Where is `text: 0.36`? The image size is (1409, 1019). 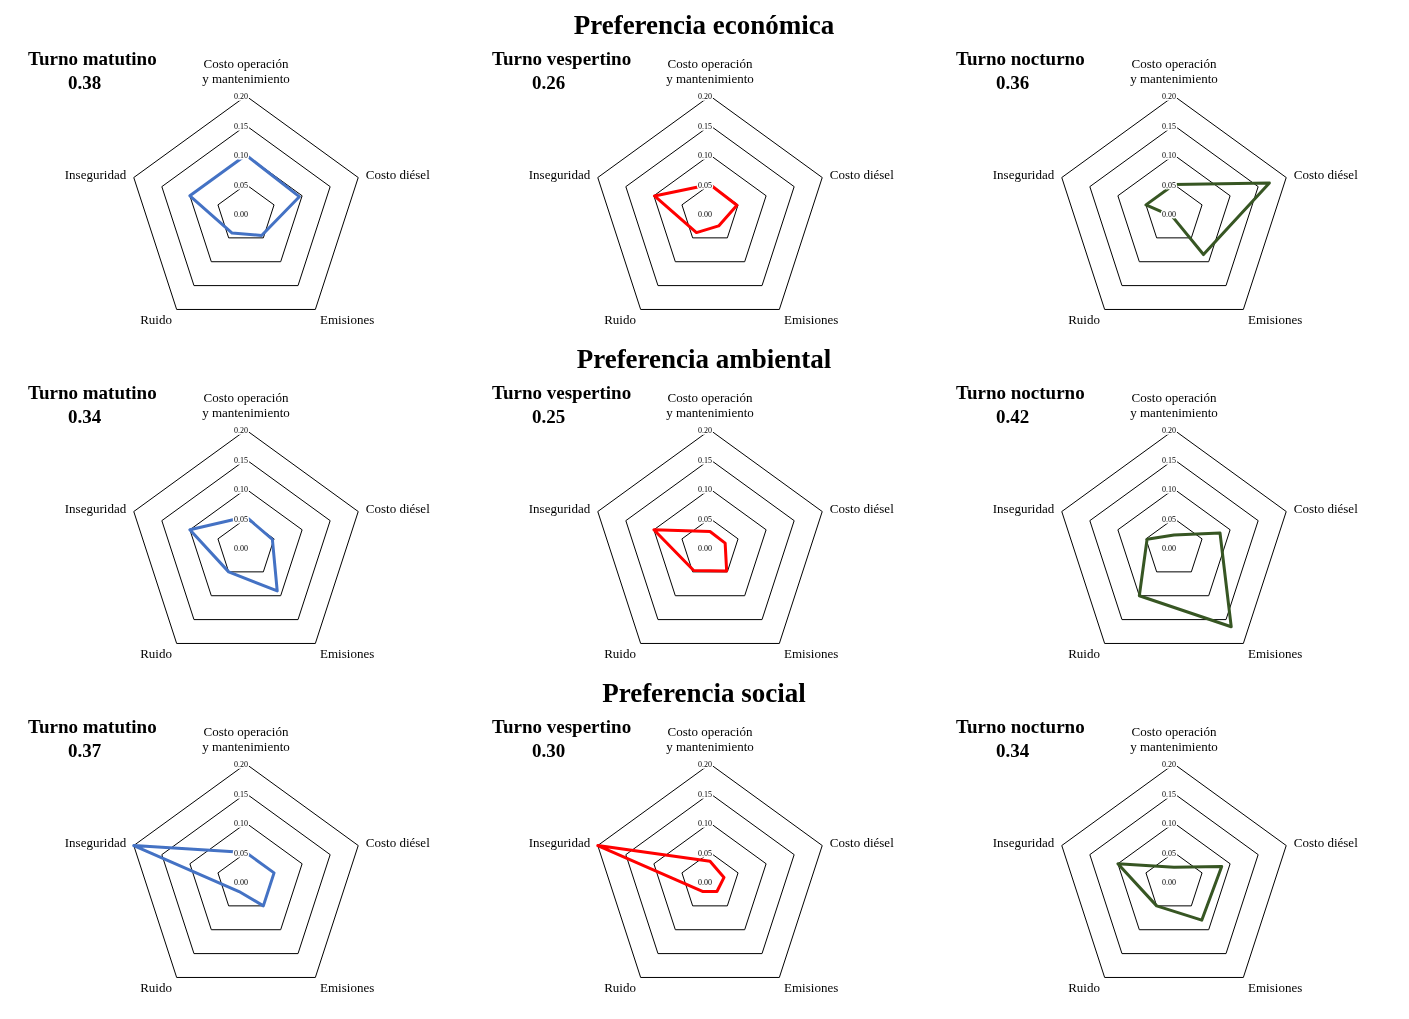
text: 0.36 is located at coordinates (1013, 83).